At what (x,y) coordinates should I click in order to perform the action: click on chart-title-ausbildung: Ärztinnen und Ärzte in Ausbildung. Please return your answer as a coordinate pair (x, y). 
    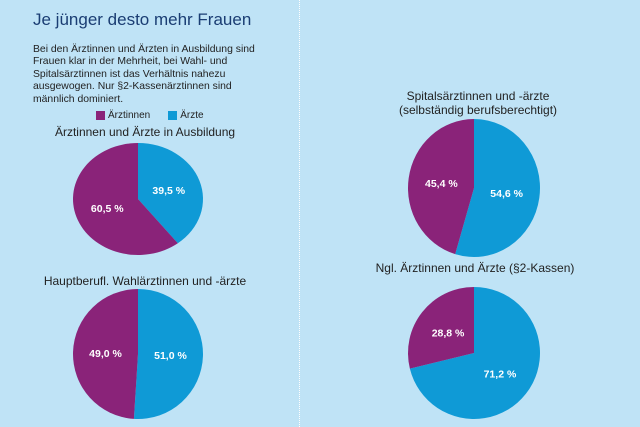
    Looking at the image, I should click on (145, 132).